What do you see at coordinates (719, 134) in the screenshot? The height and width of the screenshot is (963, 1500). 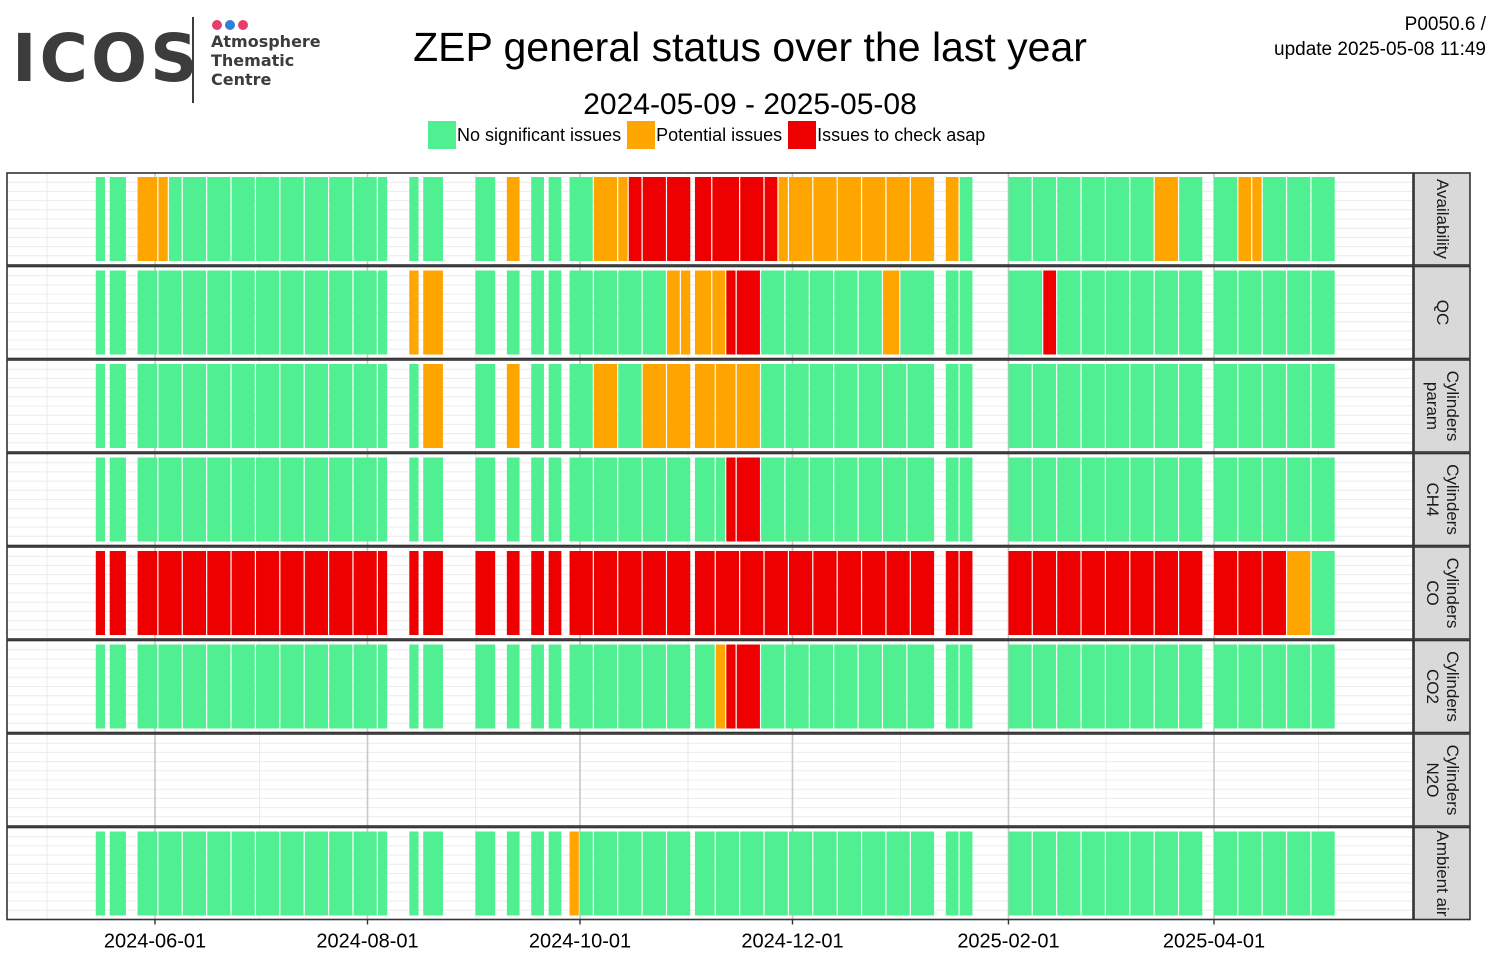 I see `legend-label: Potential issues` at bounding box center [719, 134].